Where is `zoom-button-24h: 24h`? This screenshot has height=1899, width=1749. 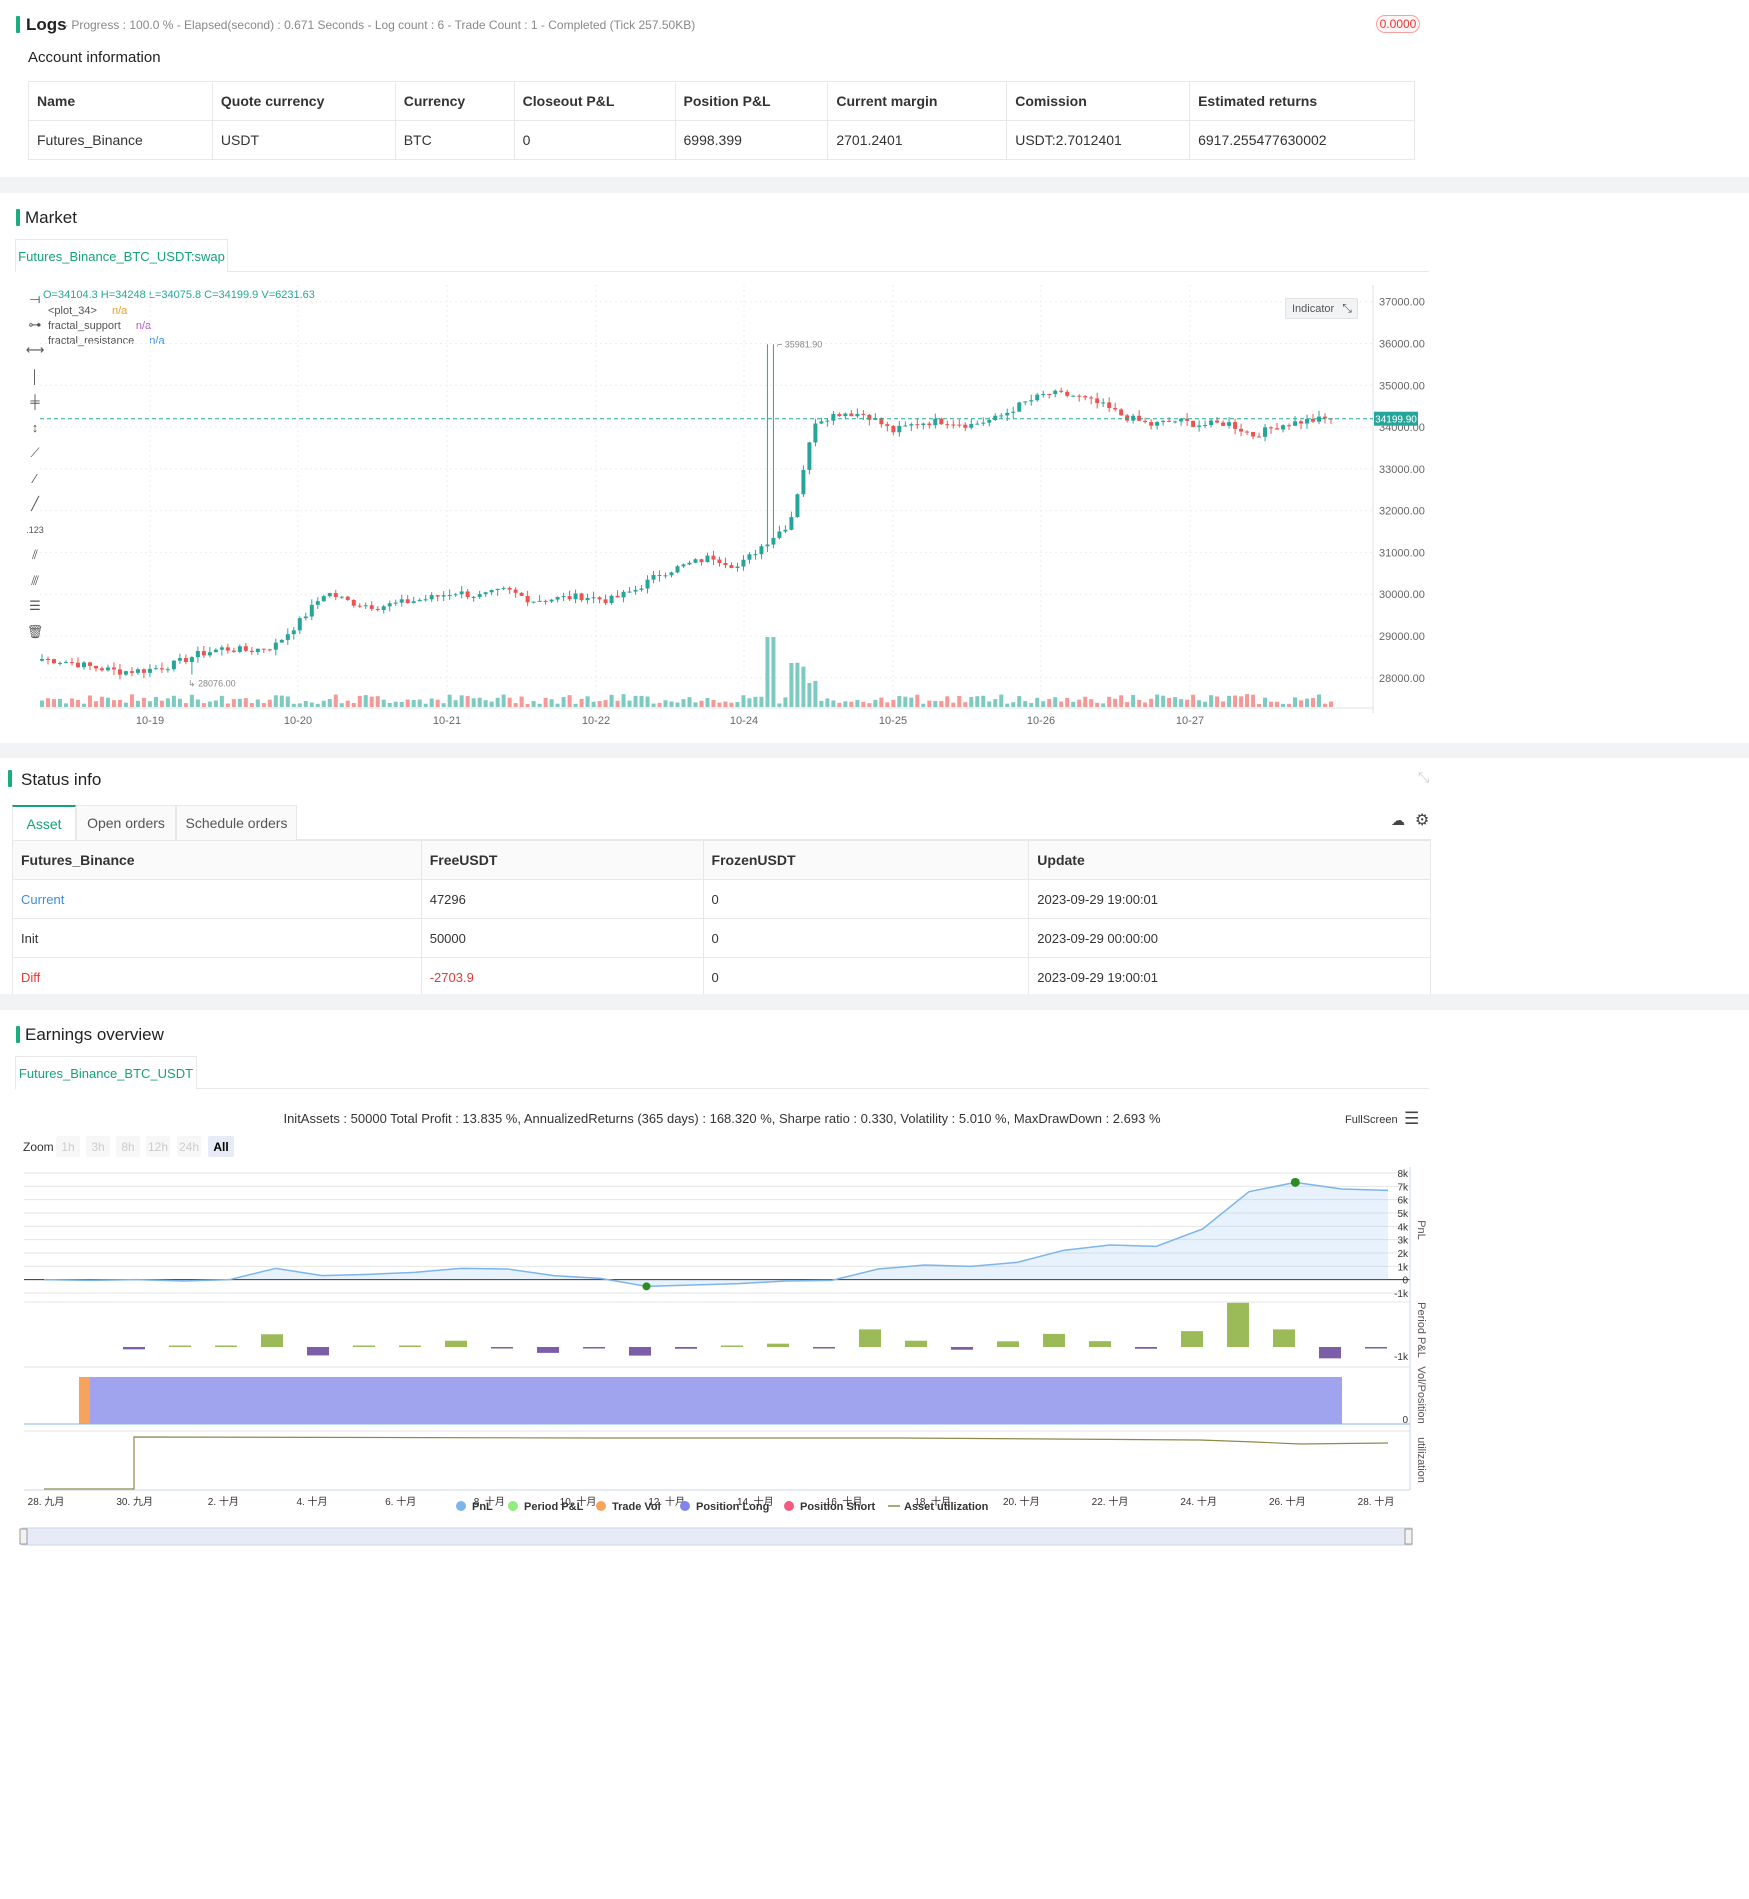
zoom-button-24h: 24h is located at coordinates (189, 1146).